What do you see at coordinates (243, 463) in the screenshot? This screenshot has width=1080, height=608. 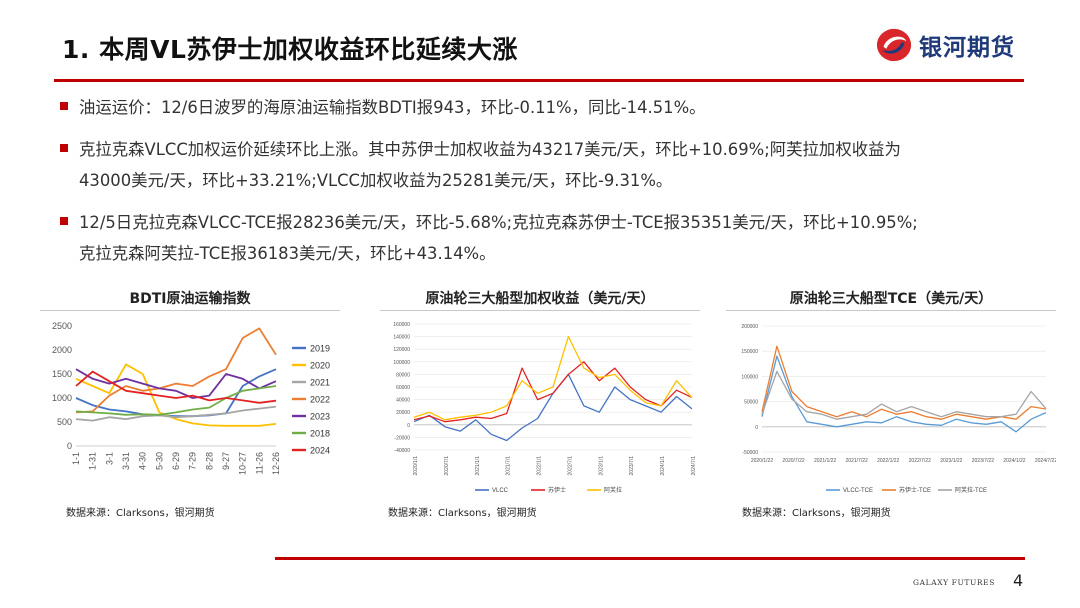 I see `x-tick-label: 10-27` at bounding box center [243, 463].